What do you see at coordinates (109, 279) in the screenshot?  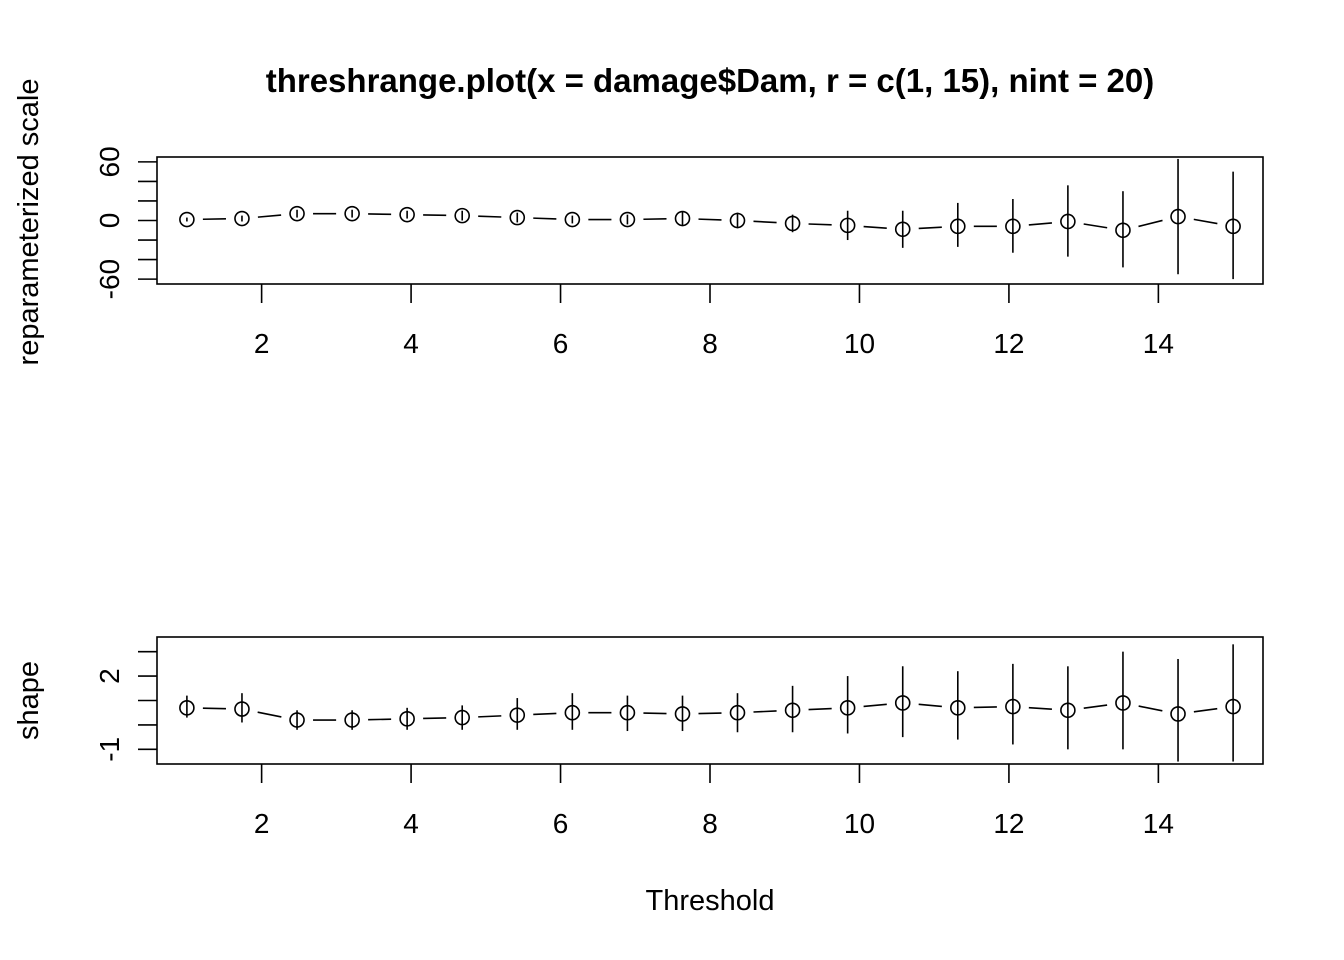 I see `y-tick-label: -60` at bounding box center [109, 279].